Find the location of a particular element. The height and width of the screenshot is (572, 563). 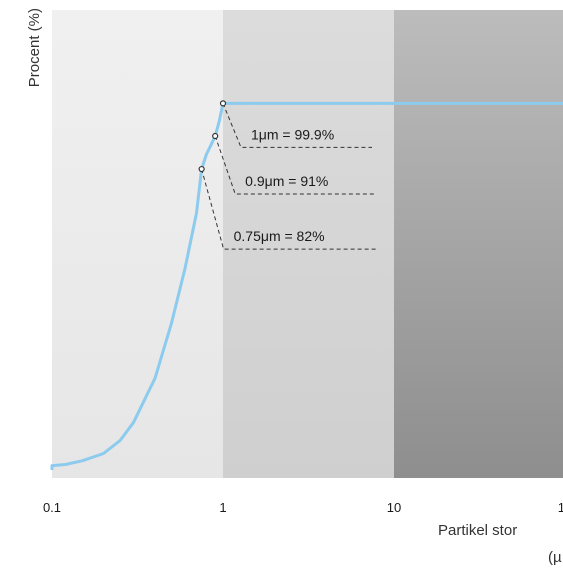

x-tick-label: 1 is located at coordinates (222, 507).